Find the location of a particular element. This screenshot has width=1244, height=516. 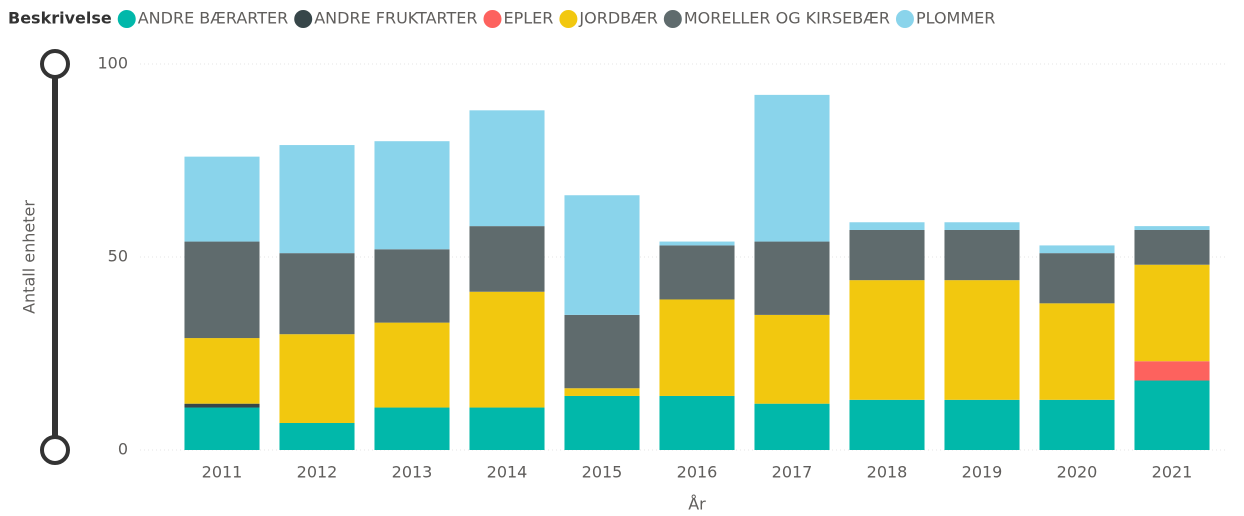

x-tick-label: 2019 is located at coordinates (982, 472).